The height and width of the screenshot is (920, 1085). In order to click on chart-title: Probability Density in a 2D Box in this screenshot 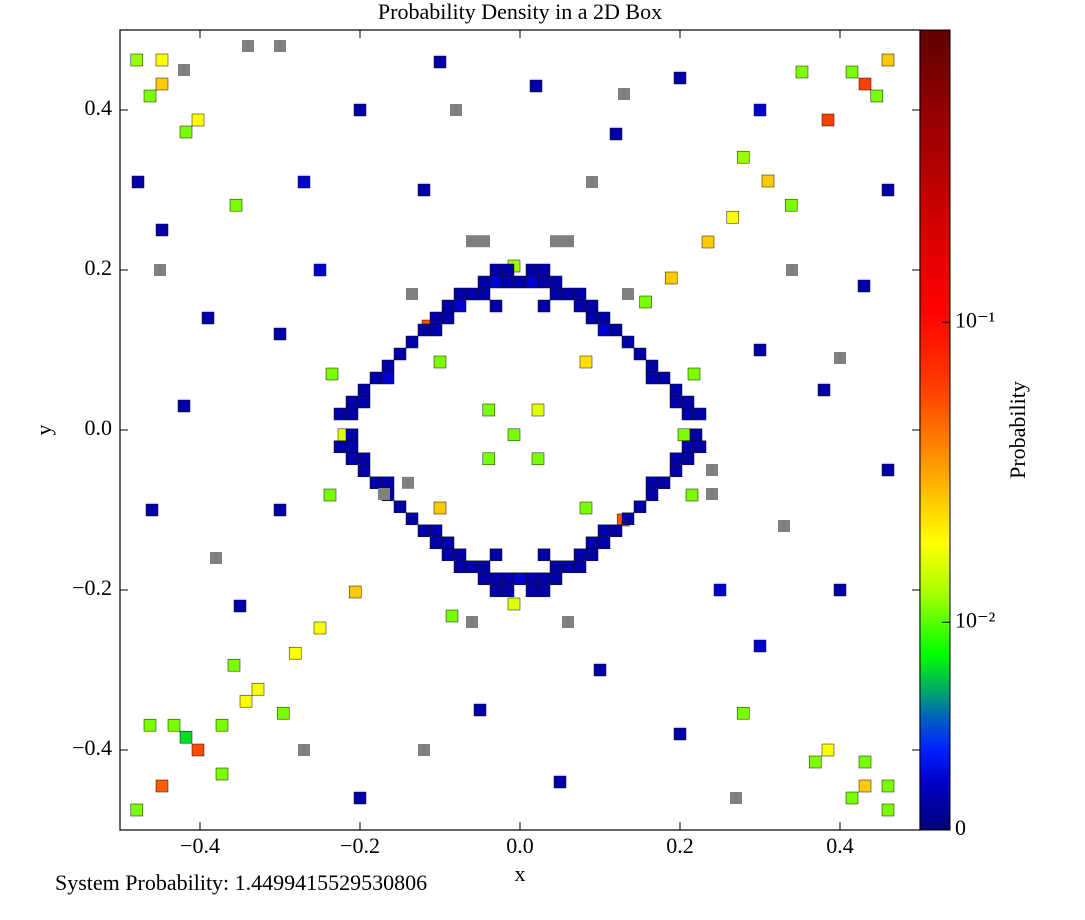, I will do `click(520, 12)`.